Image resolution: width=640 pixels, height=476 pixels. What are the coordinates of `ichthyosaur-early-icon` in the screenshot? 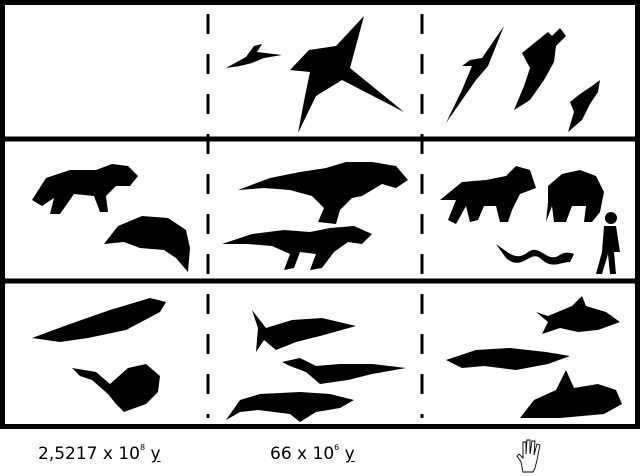 It's located at (99, 320).